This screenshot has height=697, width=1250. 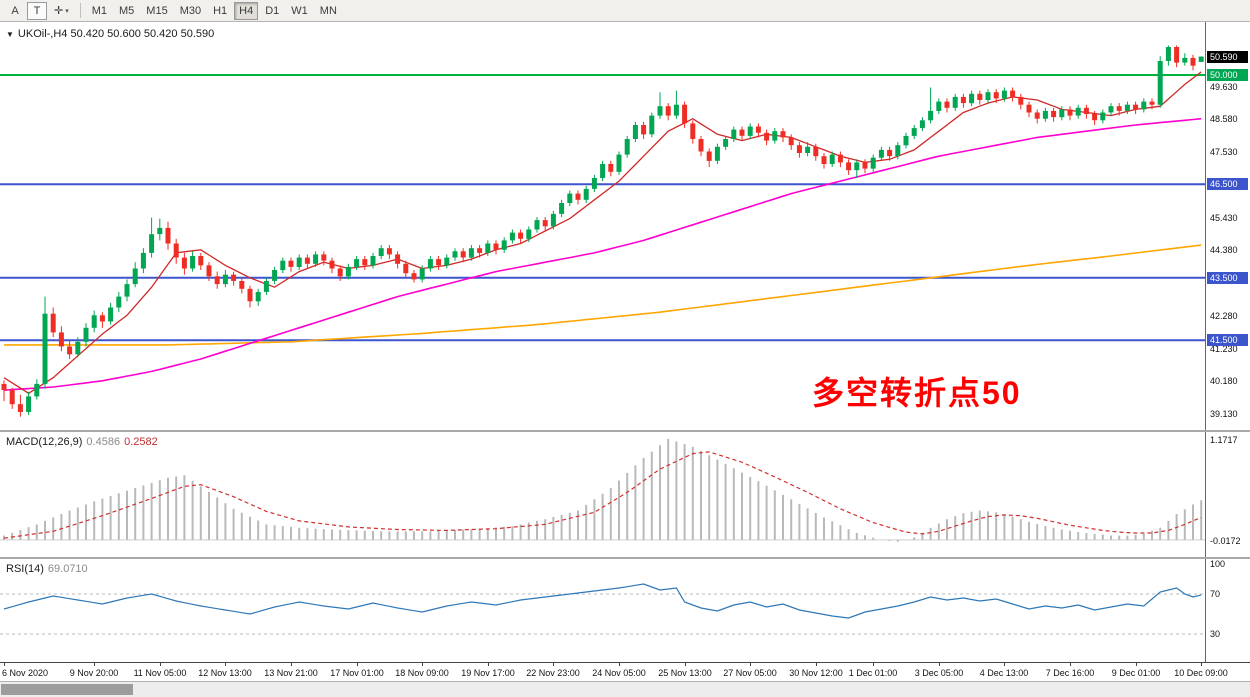 What do you see at coordinates (1224, 414) in the screenshot?
I see `price-tick-label: 39.130` at bounding box center [1224, 414].